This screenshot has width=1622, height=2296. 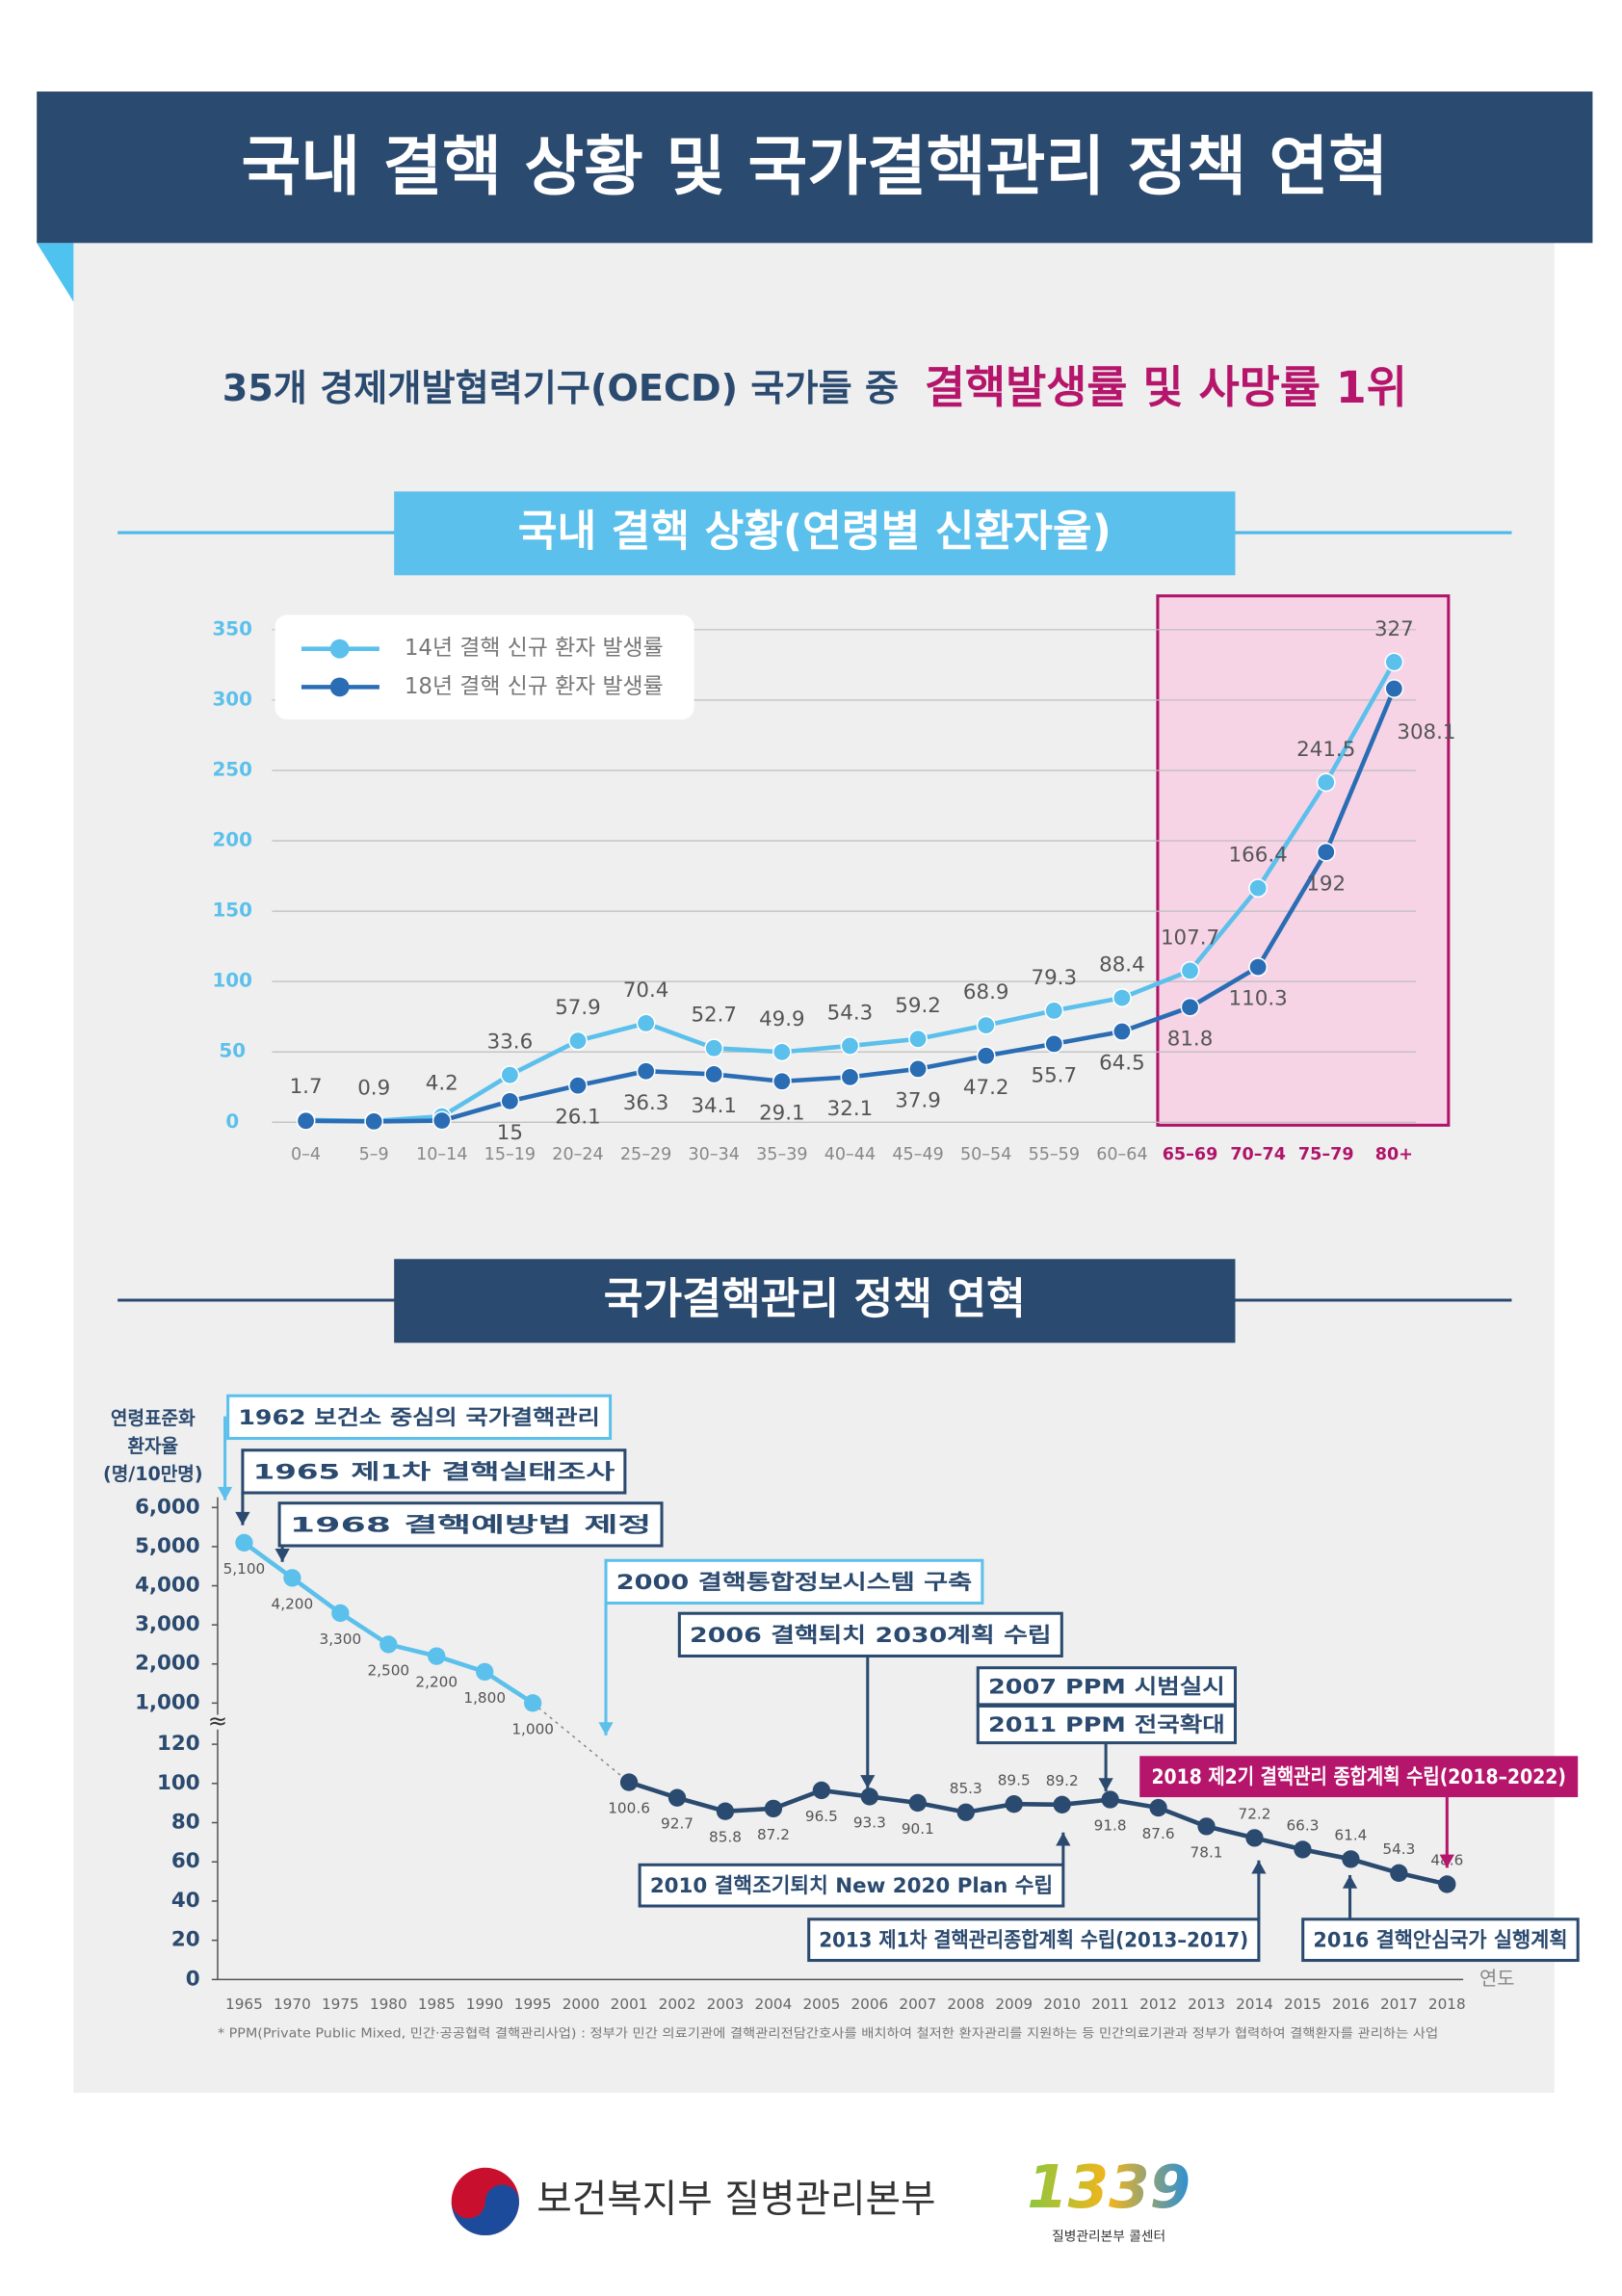 I want to click on data-label: 81.8, so click(x=1190, y=1039).